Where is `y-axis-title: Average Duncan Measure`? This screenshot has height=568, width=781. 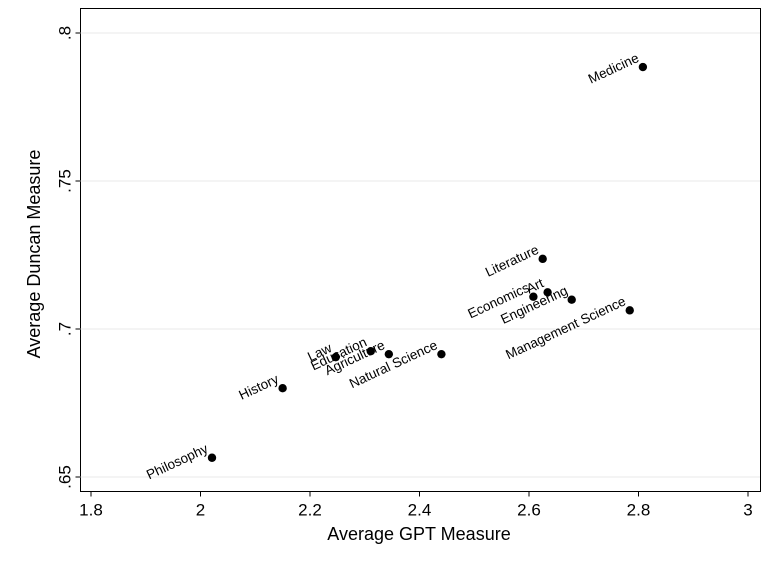
y-axis-title: Average Duncan Measure is located at coordinates (34, 254).